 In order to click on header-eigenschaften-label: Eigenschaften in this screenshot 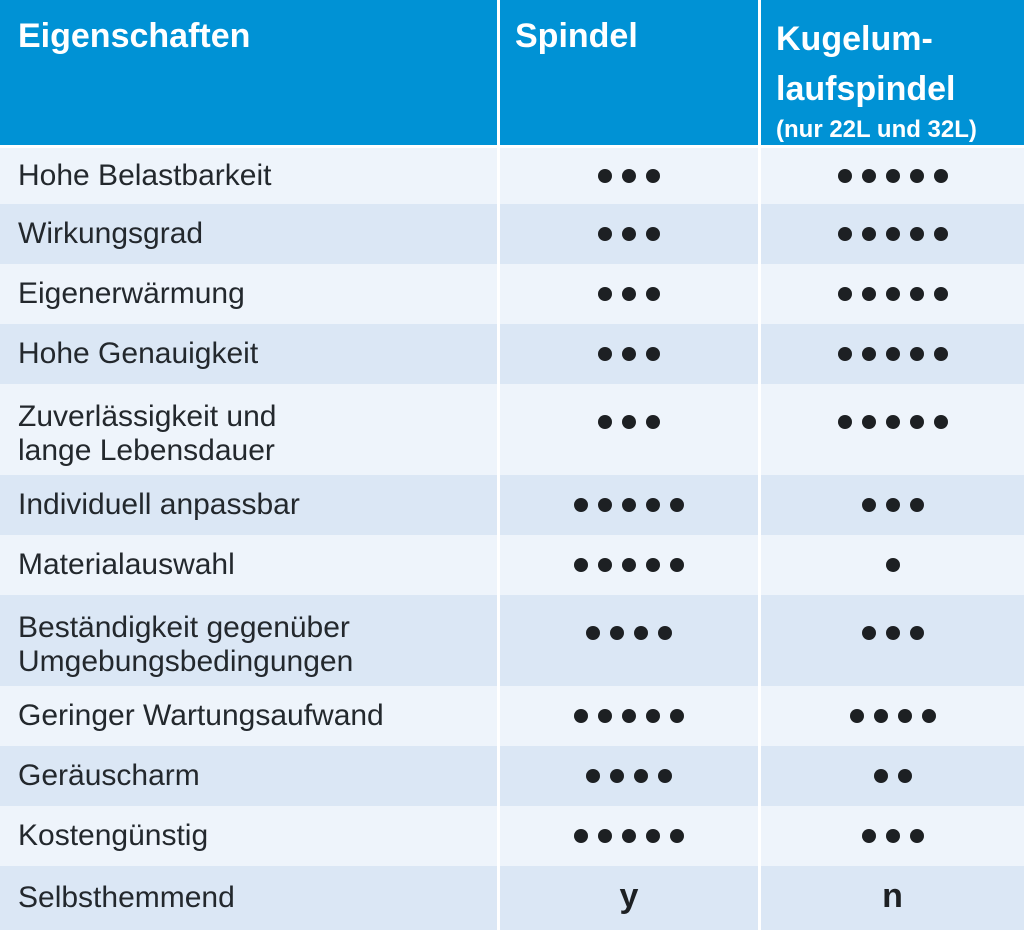, I will do `click(134, 36)`.